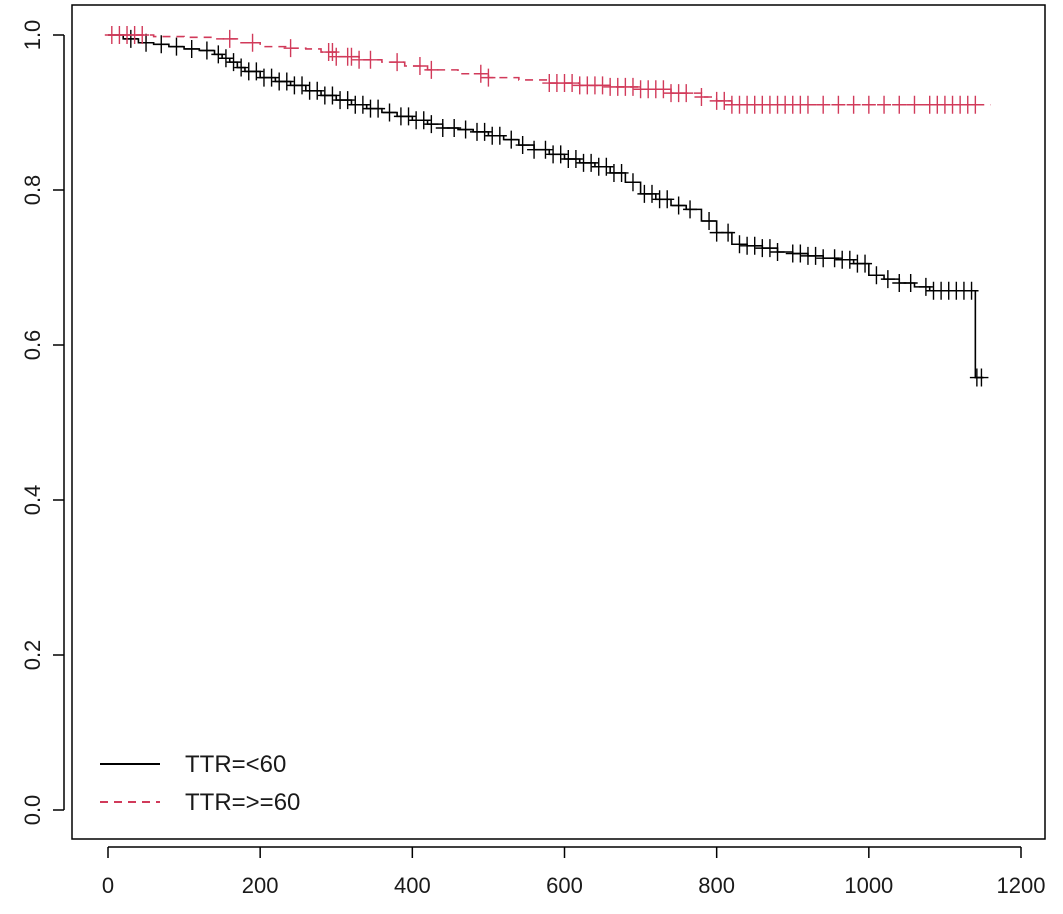 Image resolution: width=1063 pixels, height=914 pixels. Describe the element at coordinates (32, 655) in the screenshot. I see `y-tick-label: 0.2` at that location.